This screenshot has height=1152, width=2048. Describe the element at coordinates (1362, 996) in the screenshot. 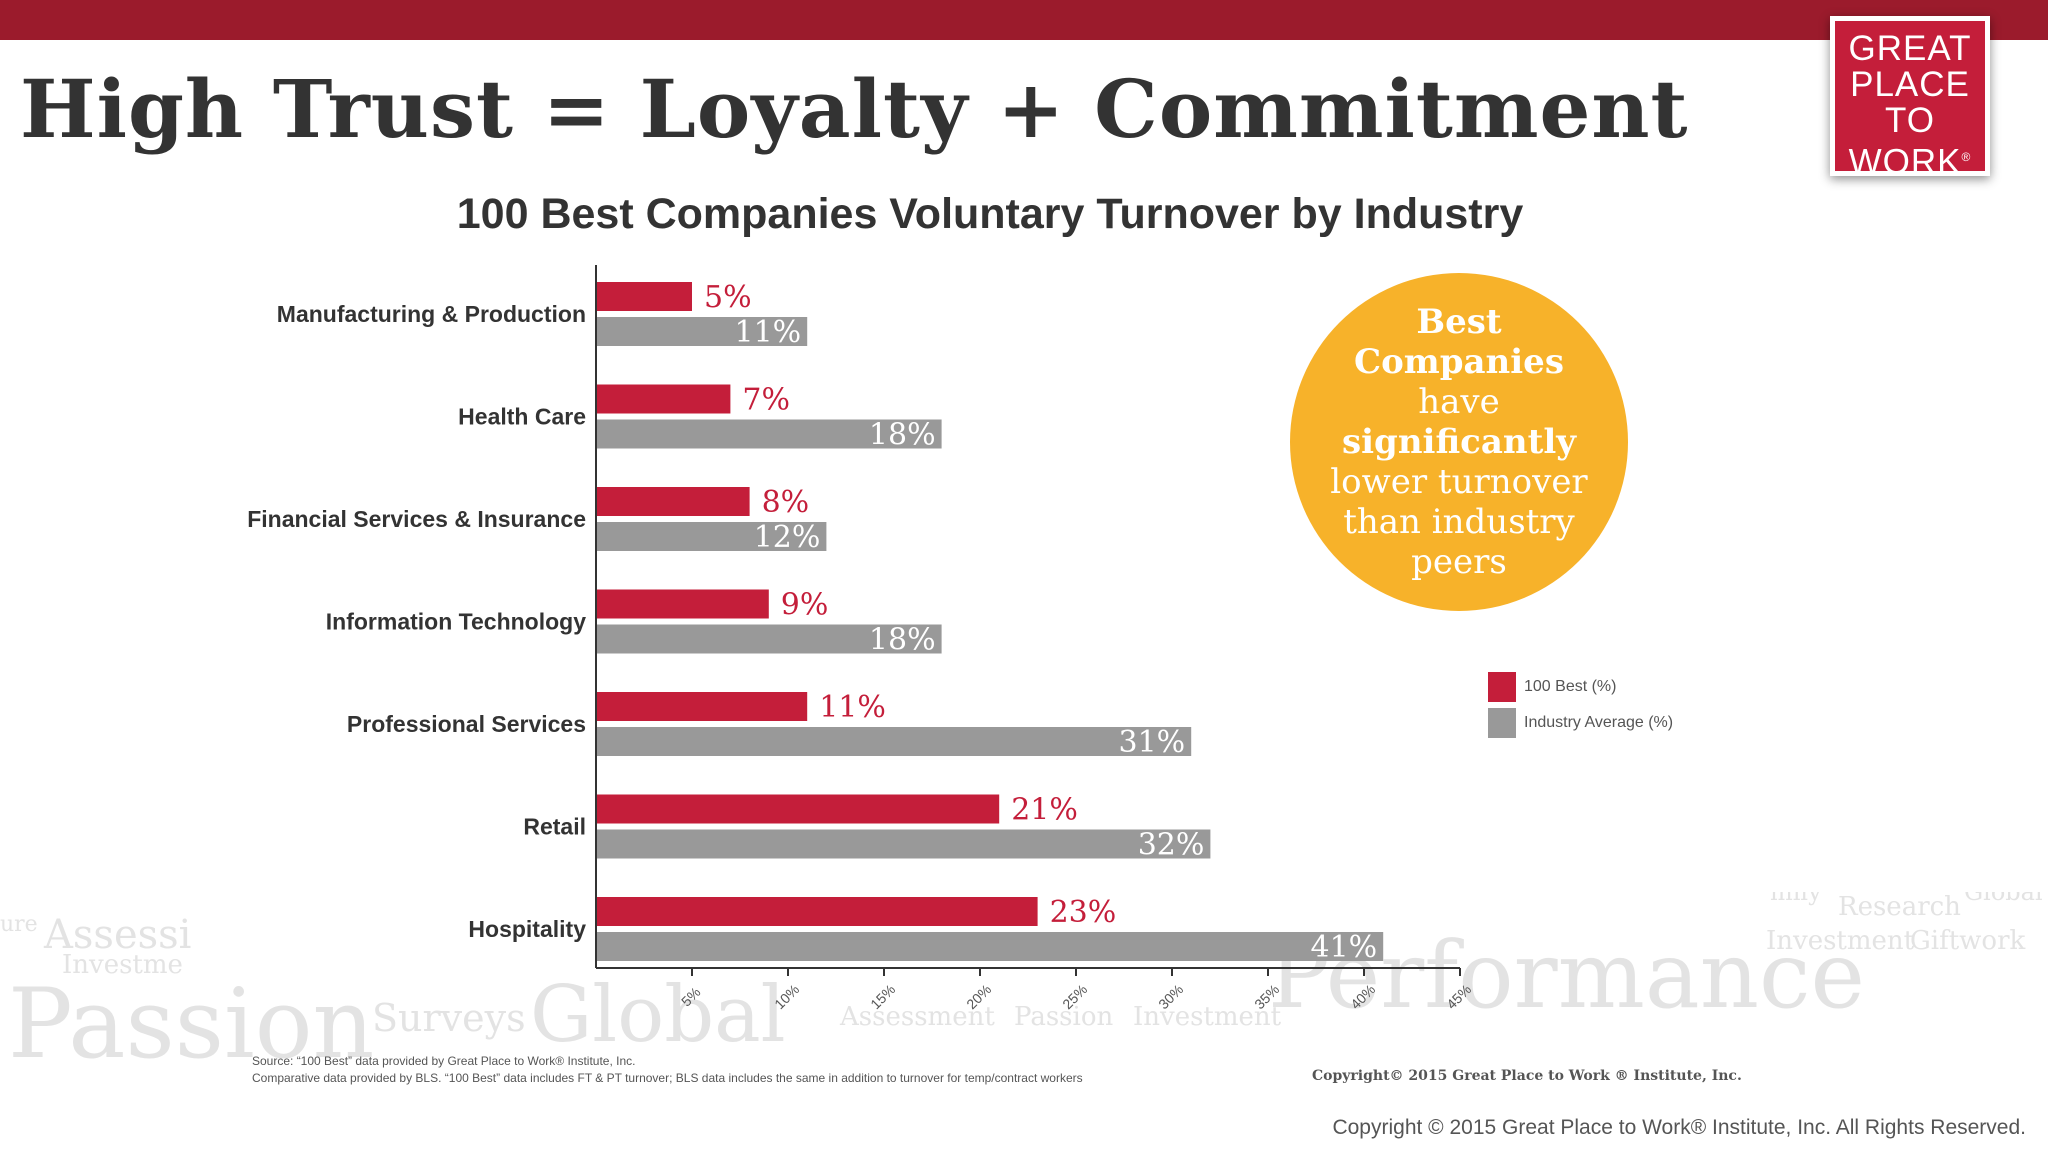

I see `x-tick-label: 40%` at that location.